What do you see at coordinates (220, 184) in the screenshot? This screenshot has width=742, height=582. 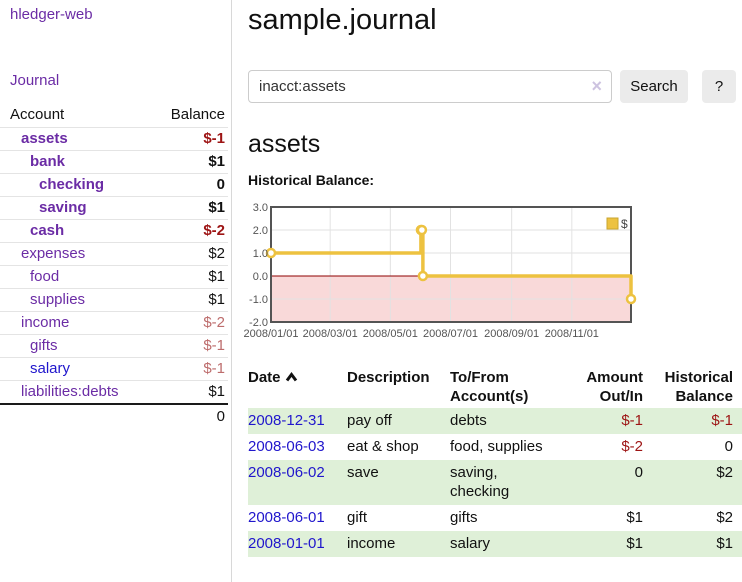 I see `account-balance: 0` at bounding box center [220, 184].